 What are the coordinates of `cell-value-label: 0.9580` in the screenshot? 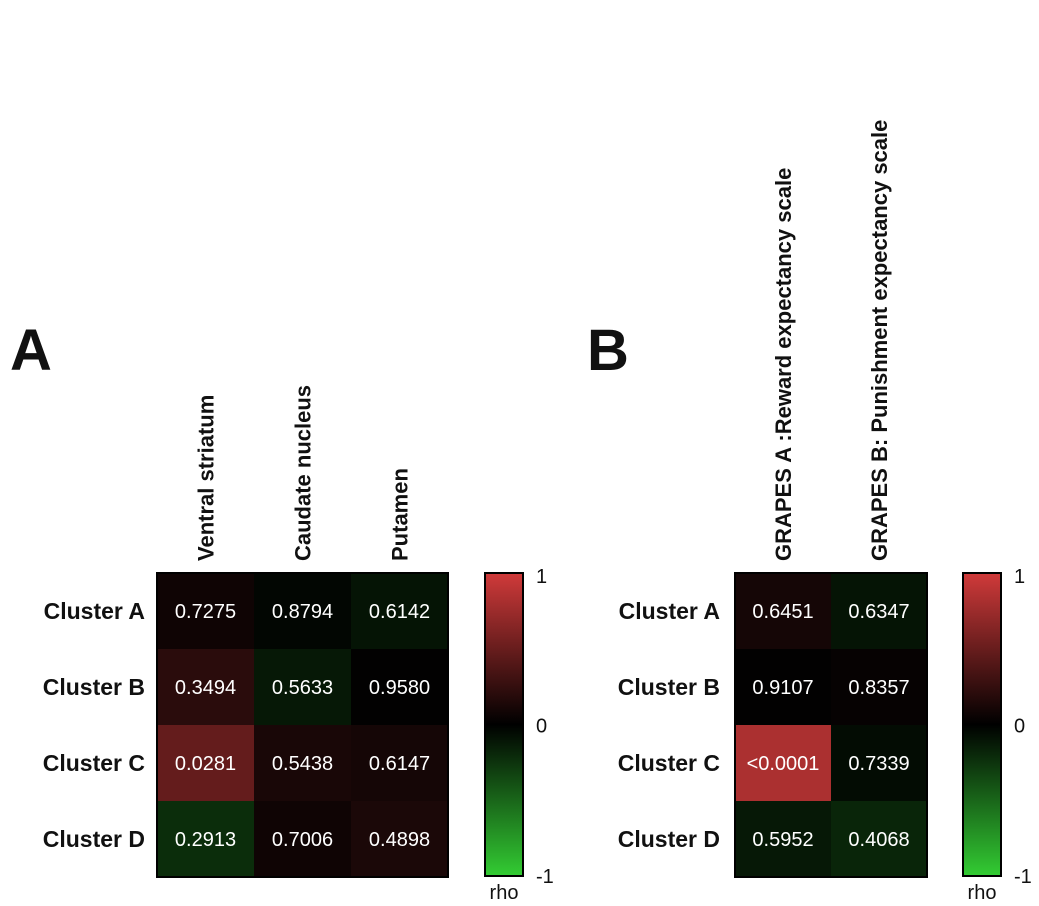 It's located at (399, 688).